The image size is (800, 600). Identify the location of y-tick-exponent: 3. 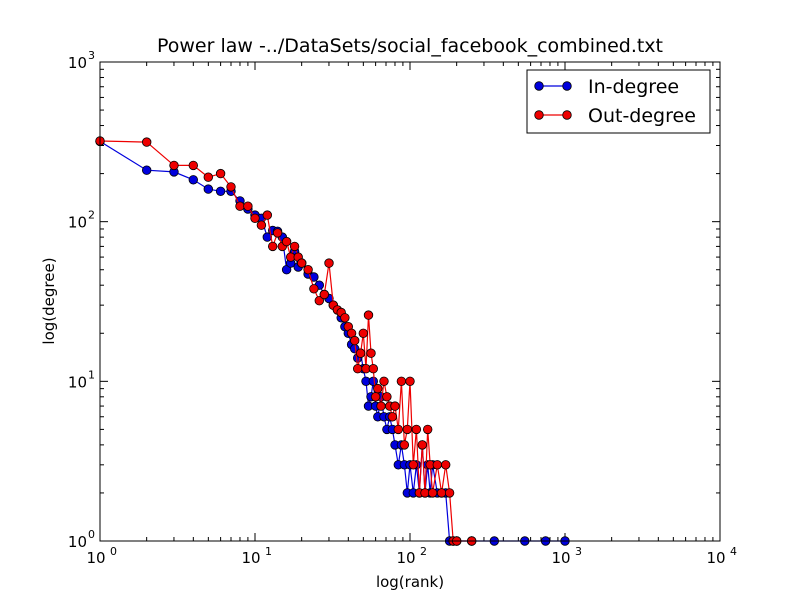
(91, 55).